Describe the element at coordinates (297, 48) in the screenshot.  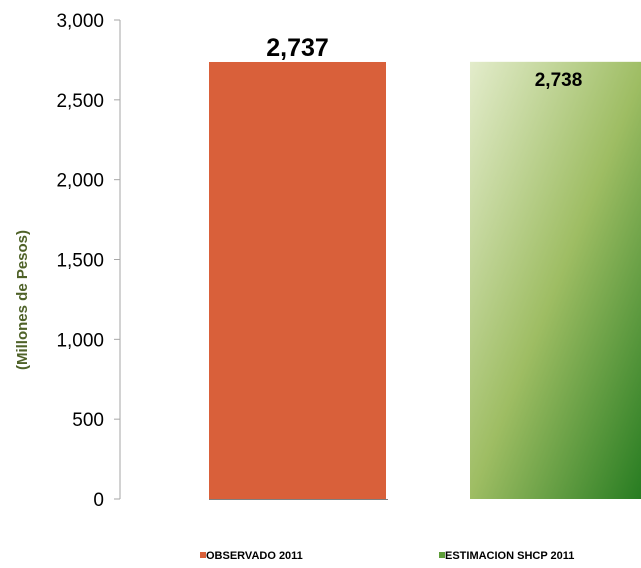
I see `bar-value-label: 2,737` at that location.